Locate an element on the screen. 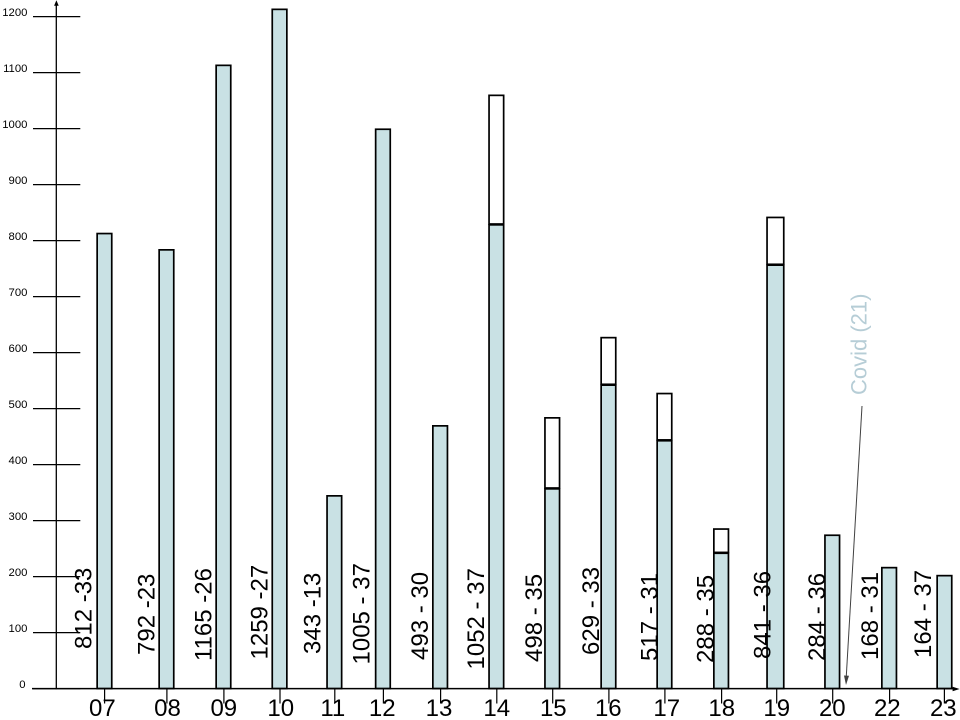  svg-text: 168 - 31 is located at coordinates (870, 616).